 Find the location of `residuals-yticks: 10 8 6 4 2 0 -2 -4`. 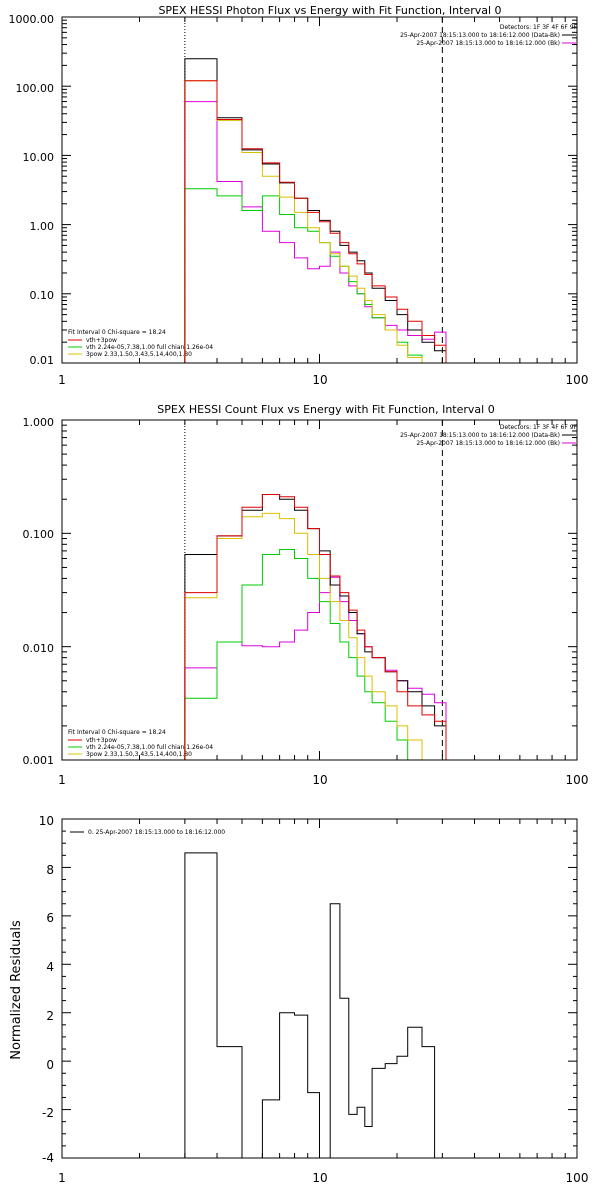

residuals-yticks: 10 8 6 4 2 0 -2 -4 is located at coordinates (46, 989).